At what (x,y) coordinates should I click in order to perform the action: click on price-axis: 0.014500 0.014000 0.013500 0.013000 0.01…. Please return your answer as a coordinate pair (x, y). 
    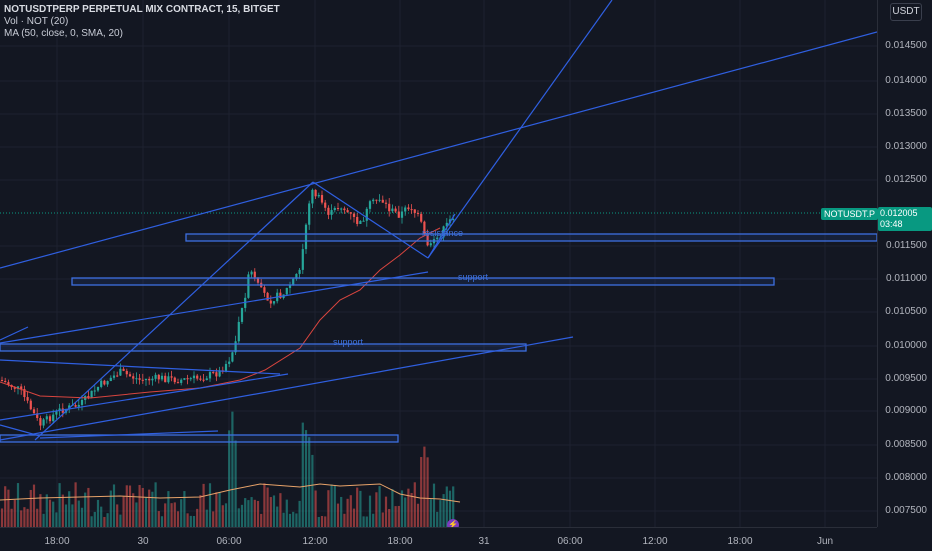
    Looking at the image, I should click on (904, 263).